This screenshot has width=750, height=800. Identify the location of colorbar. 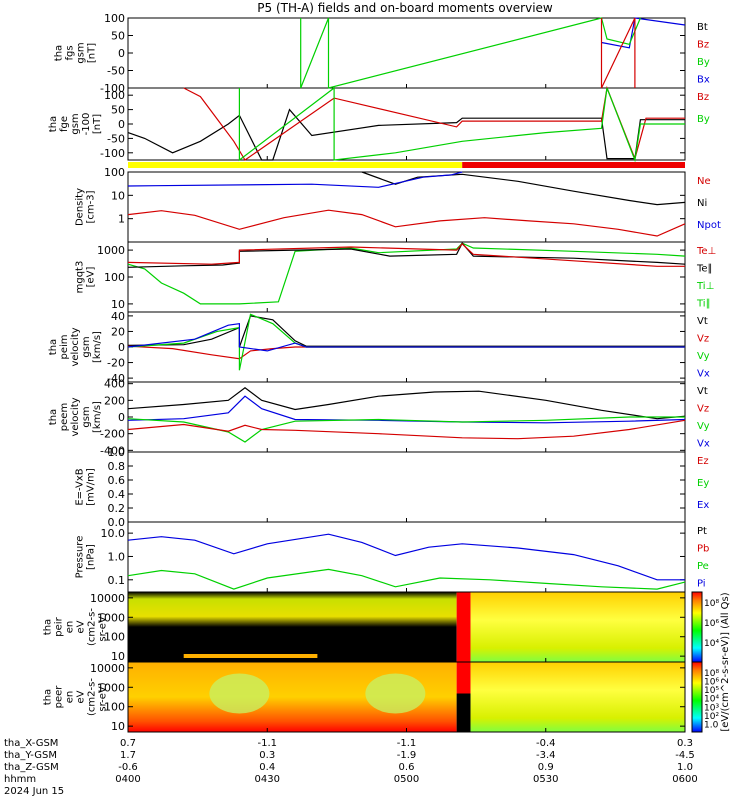
(697, 697).